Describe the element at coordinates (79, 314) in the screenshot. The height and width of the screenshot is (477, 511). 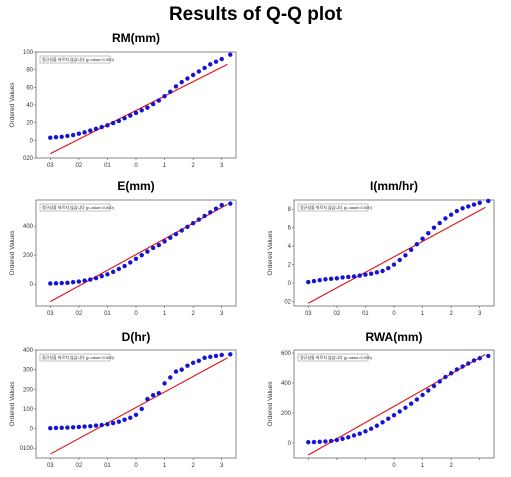
I see `x-tick-label: 02` at that location.